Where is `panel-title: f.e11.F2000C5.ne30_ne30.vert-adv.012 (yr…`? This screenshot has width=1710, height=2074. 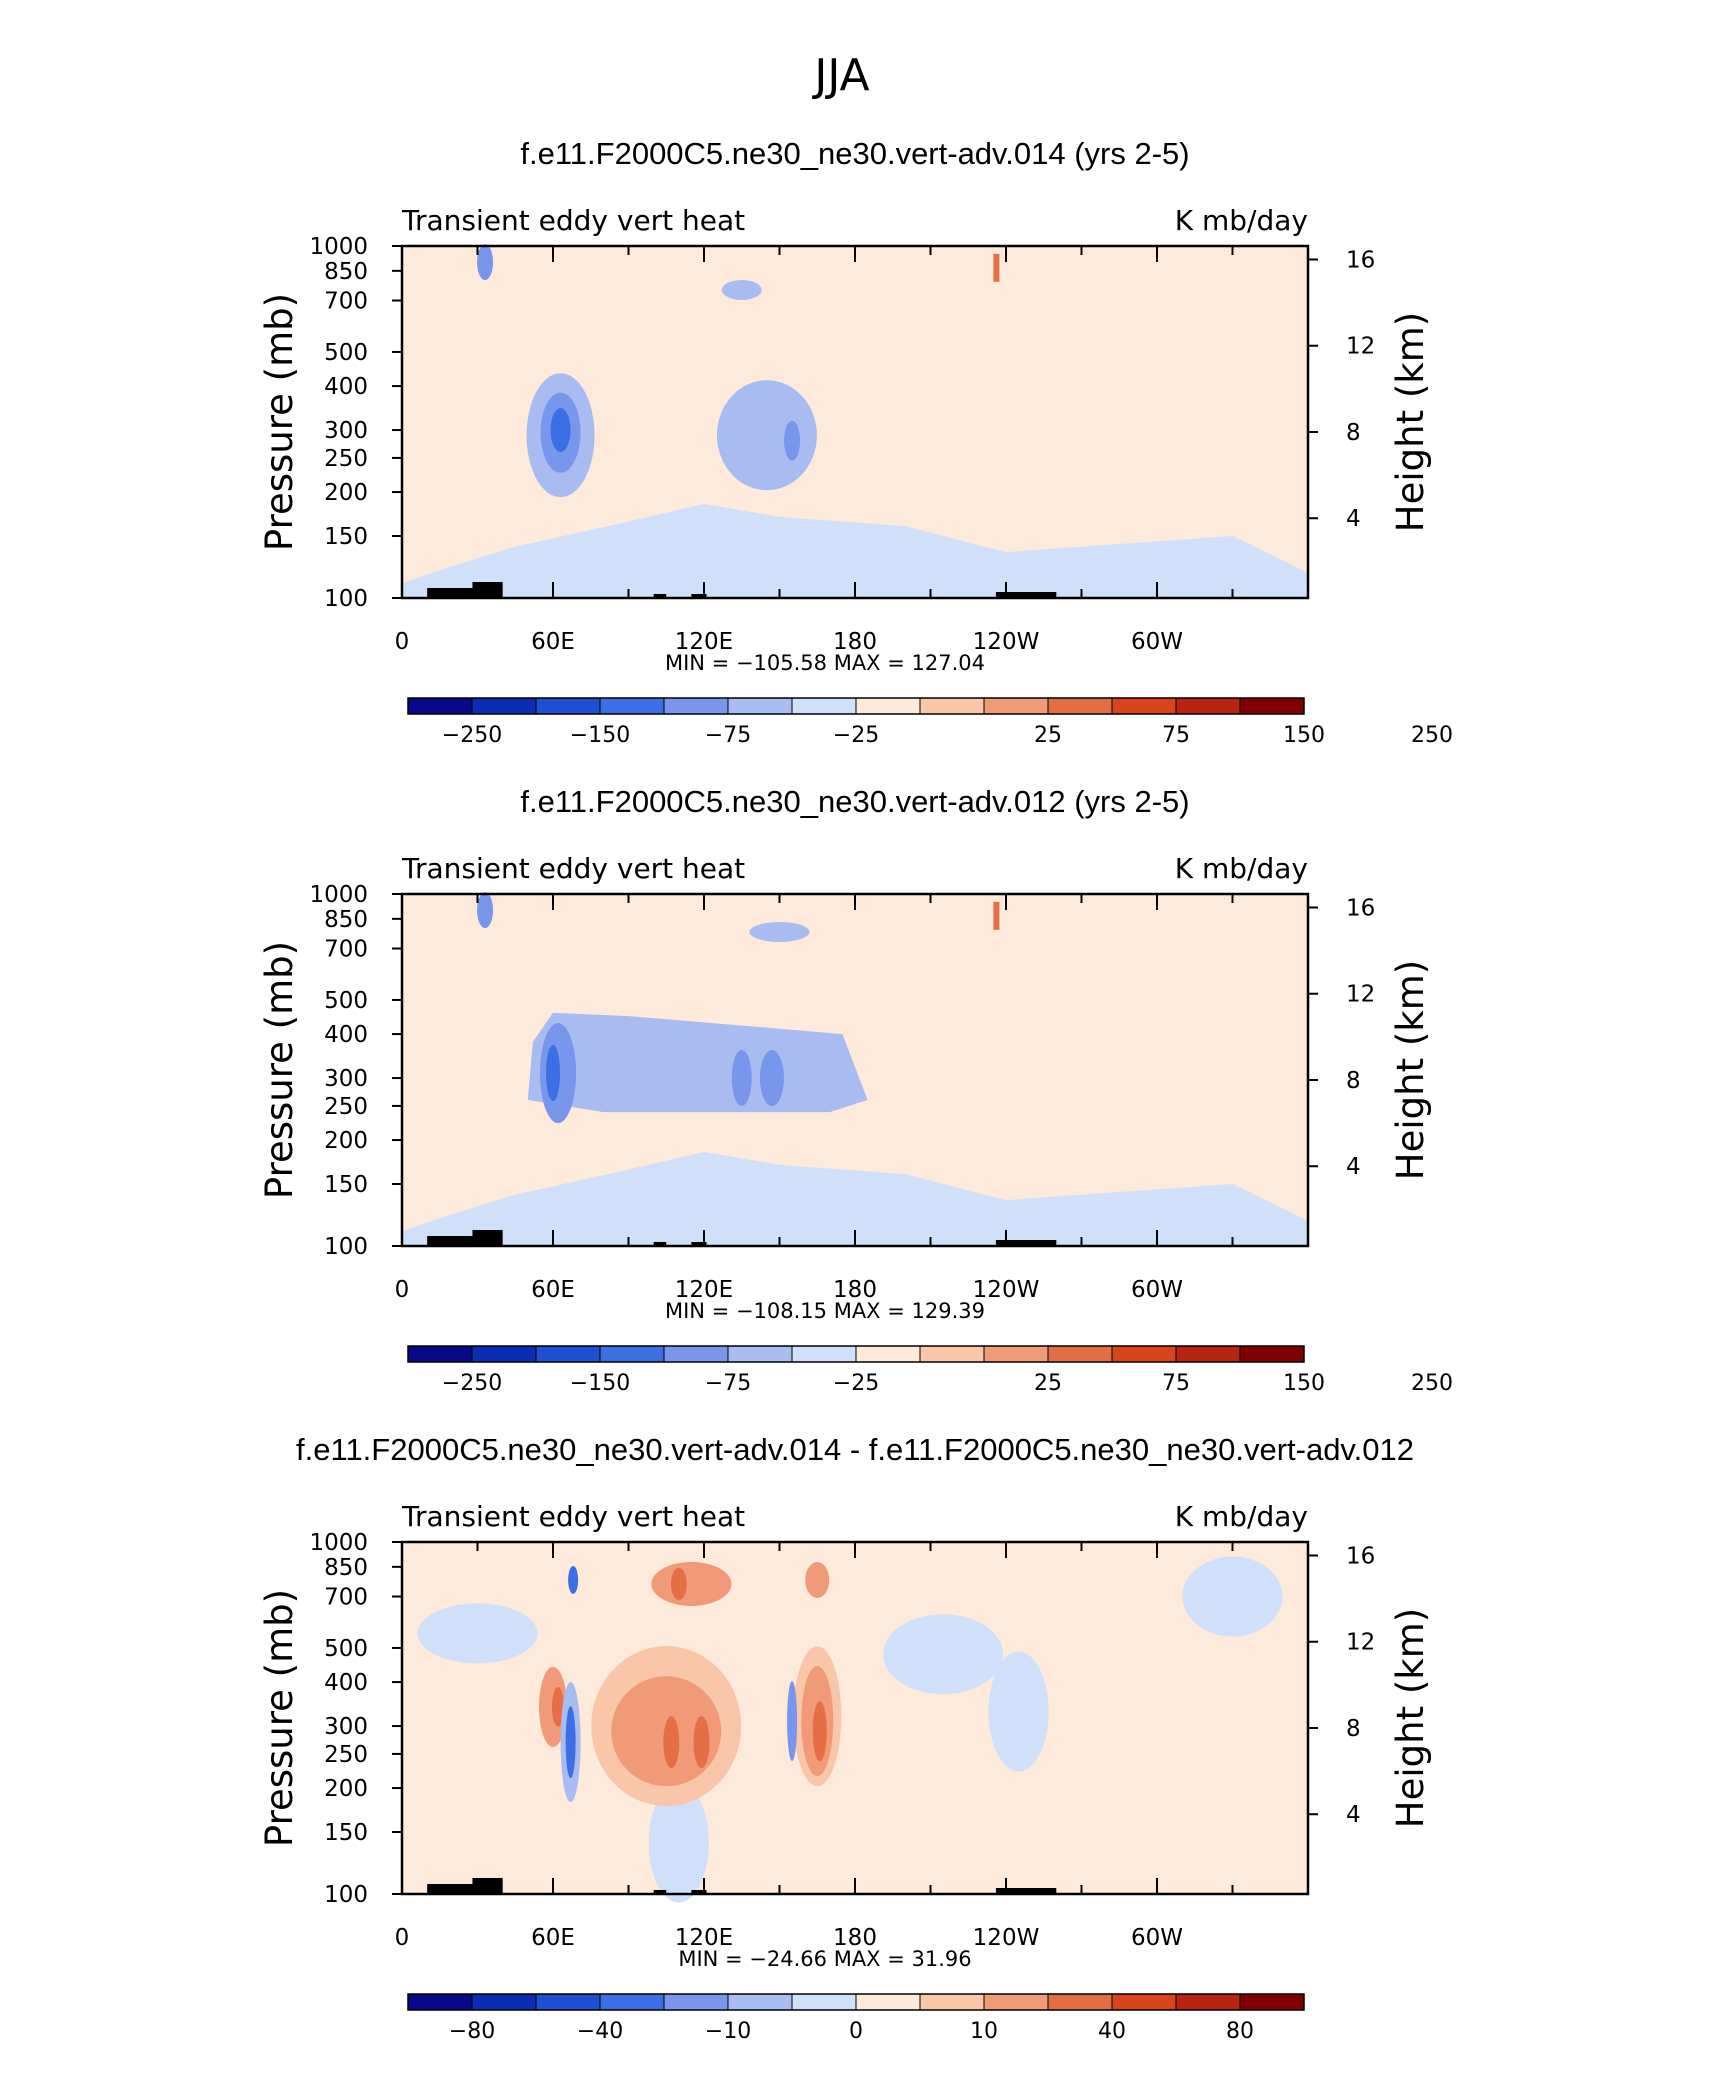 panel-title: f.e11.F2000C5.ne30_ne30.vert-adv.012 (yr… is located at coordinates (854, 801).